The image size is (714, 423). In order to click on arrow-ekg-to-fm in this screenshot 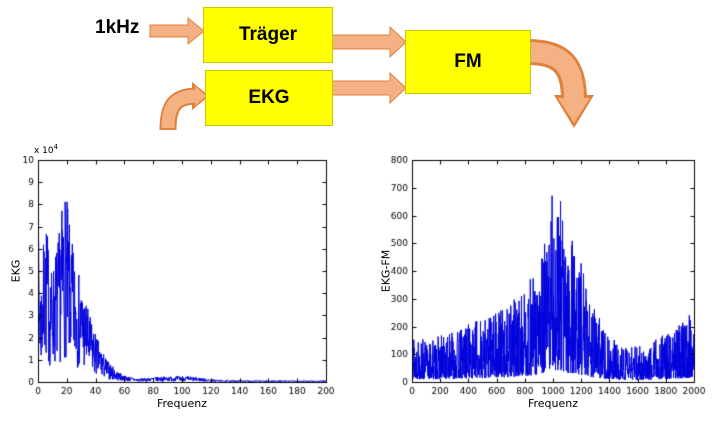, I will do `click(368, 88)`.